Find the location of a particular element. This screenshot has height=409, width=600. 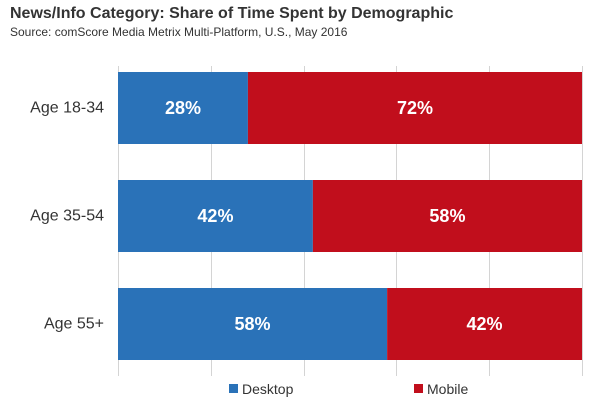

legend: Desktop Mobile is located at coordinates (348, 389).